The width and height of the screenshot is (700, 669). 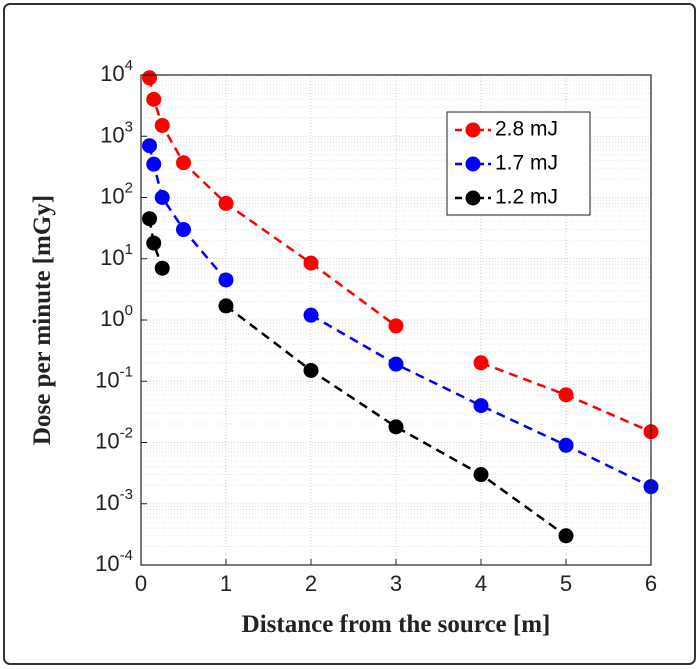 I want to click on legend-label: 1.7 mJ, so click(x=526, y=163).